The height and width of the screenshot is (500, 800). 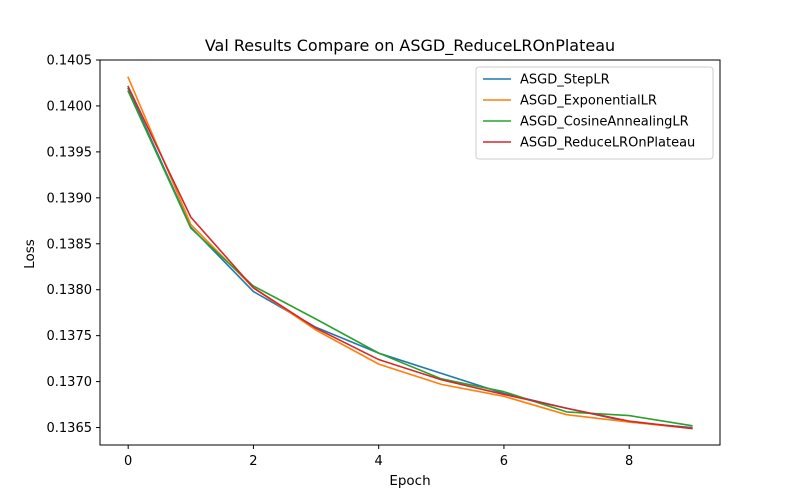 What do you see at coordinates (70, 198) in the screenshot?
I see `y-tick-label: 0.1390` at bounding box center [70, 198].